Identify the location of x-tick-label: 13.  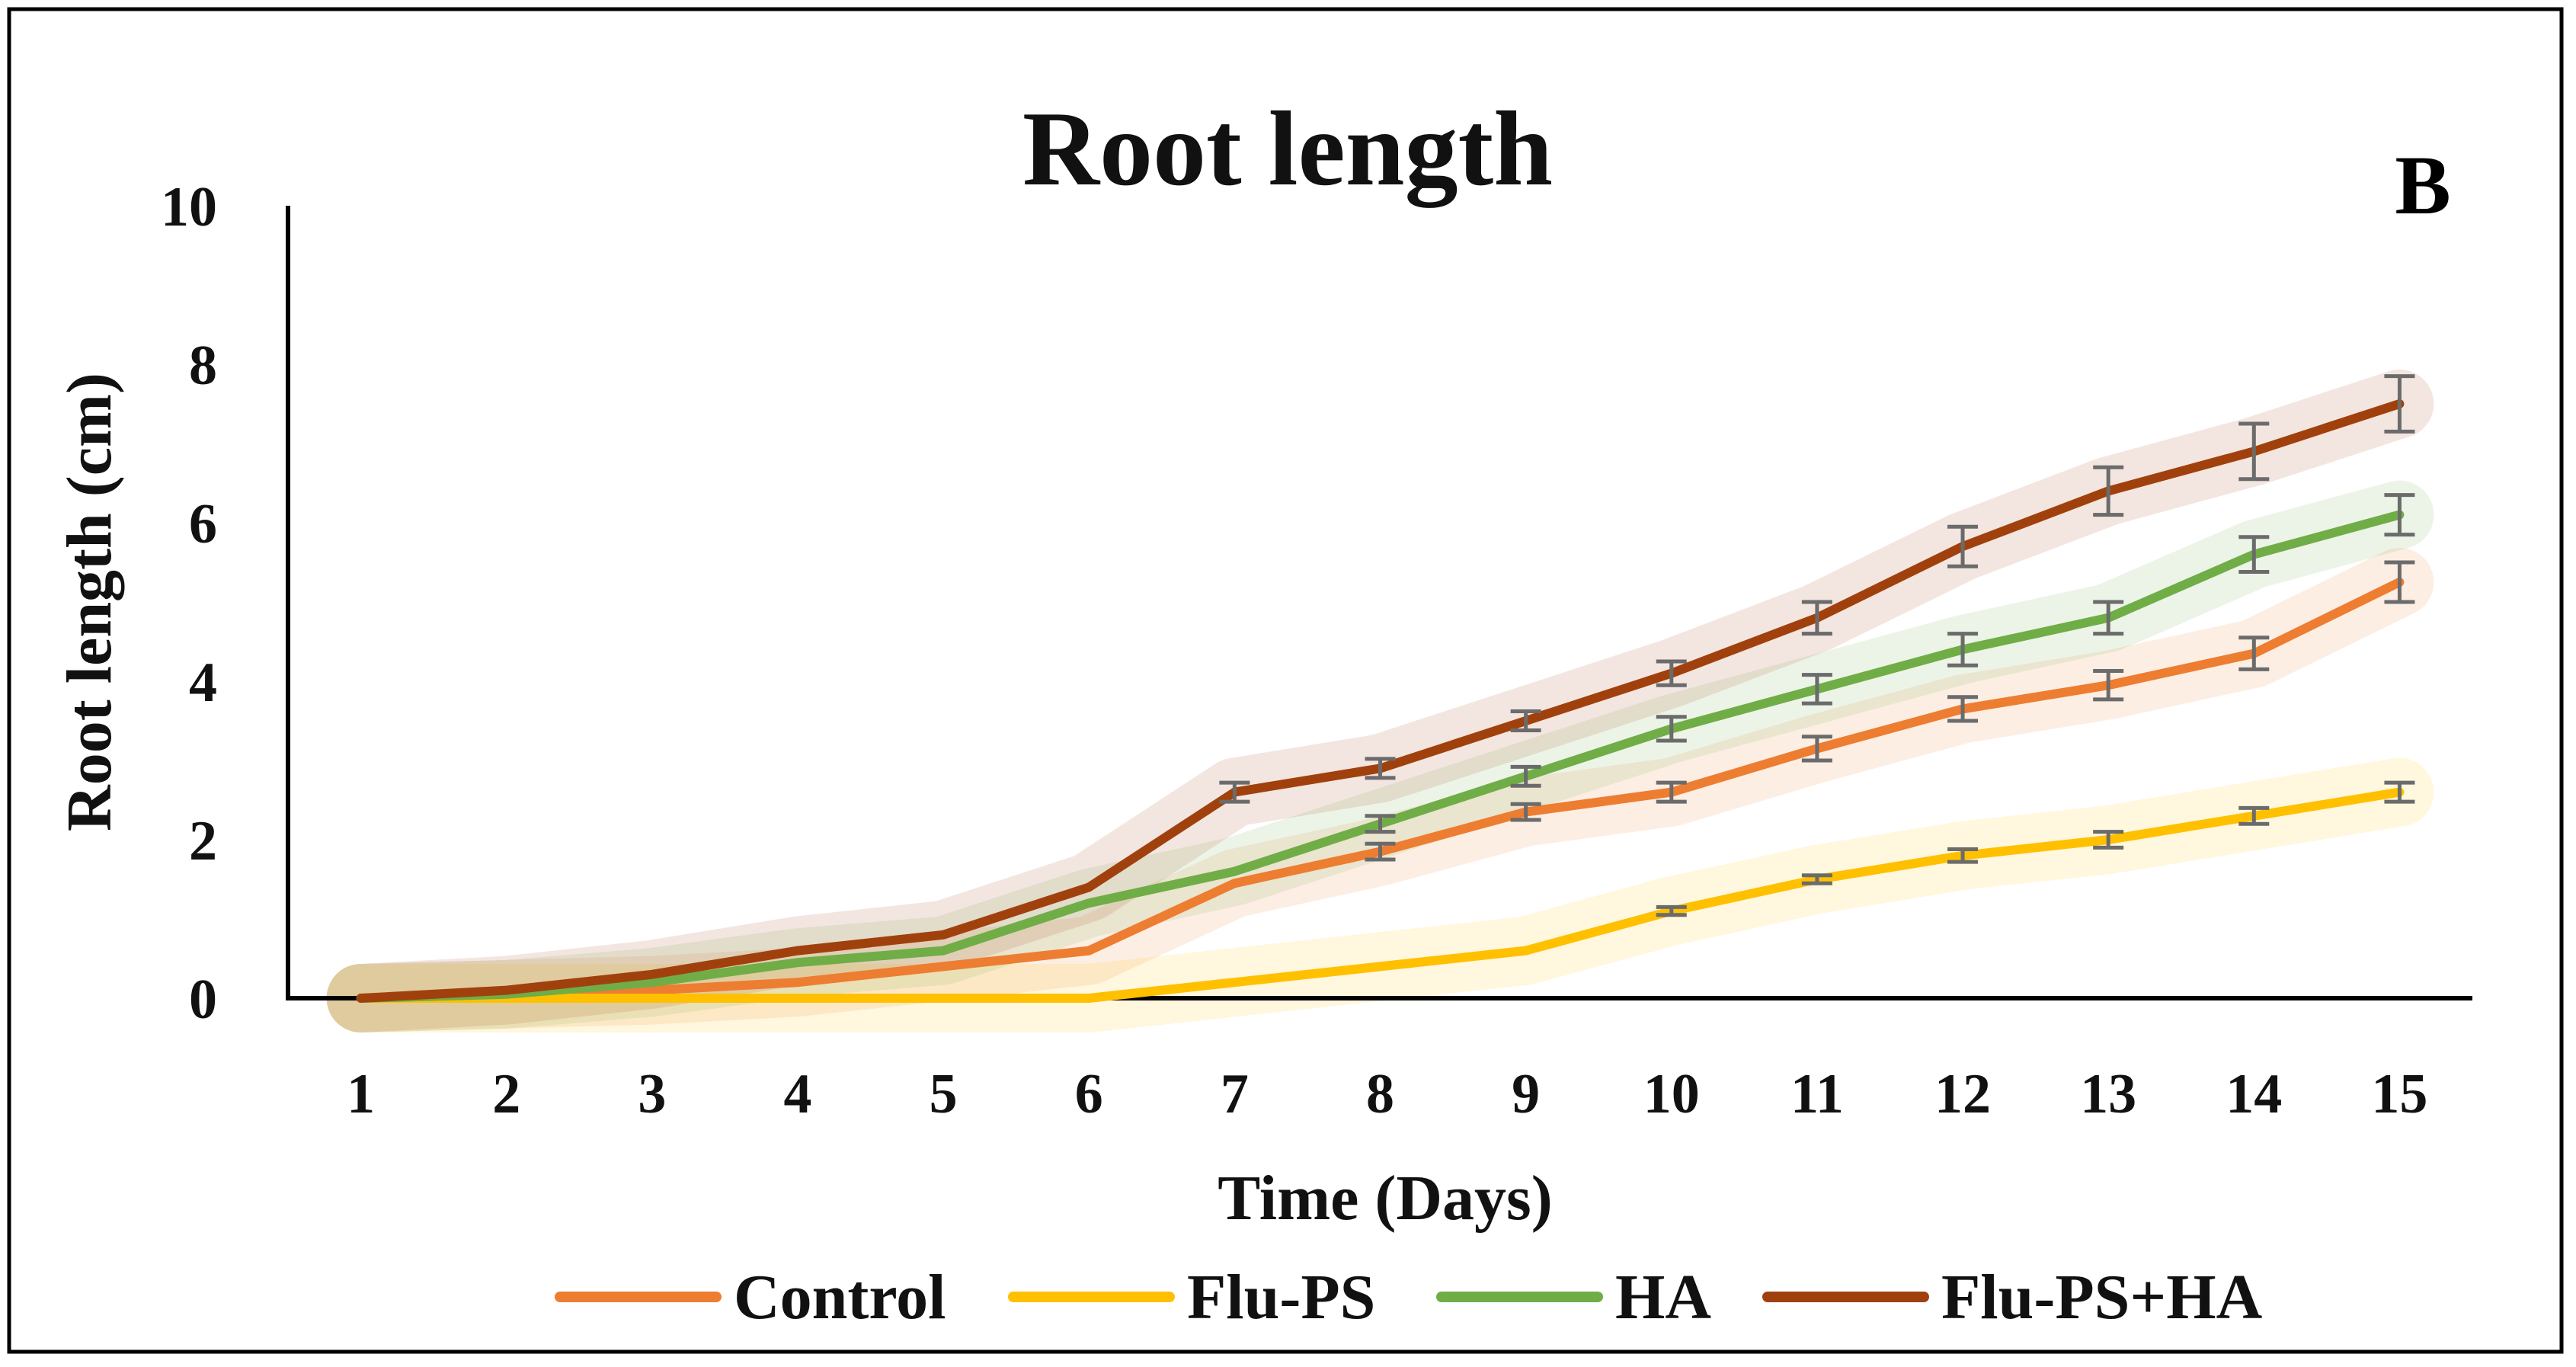
(2108, 1094).